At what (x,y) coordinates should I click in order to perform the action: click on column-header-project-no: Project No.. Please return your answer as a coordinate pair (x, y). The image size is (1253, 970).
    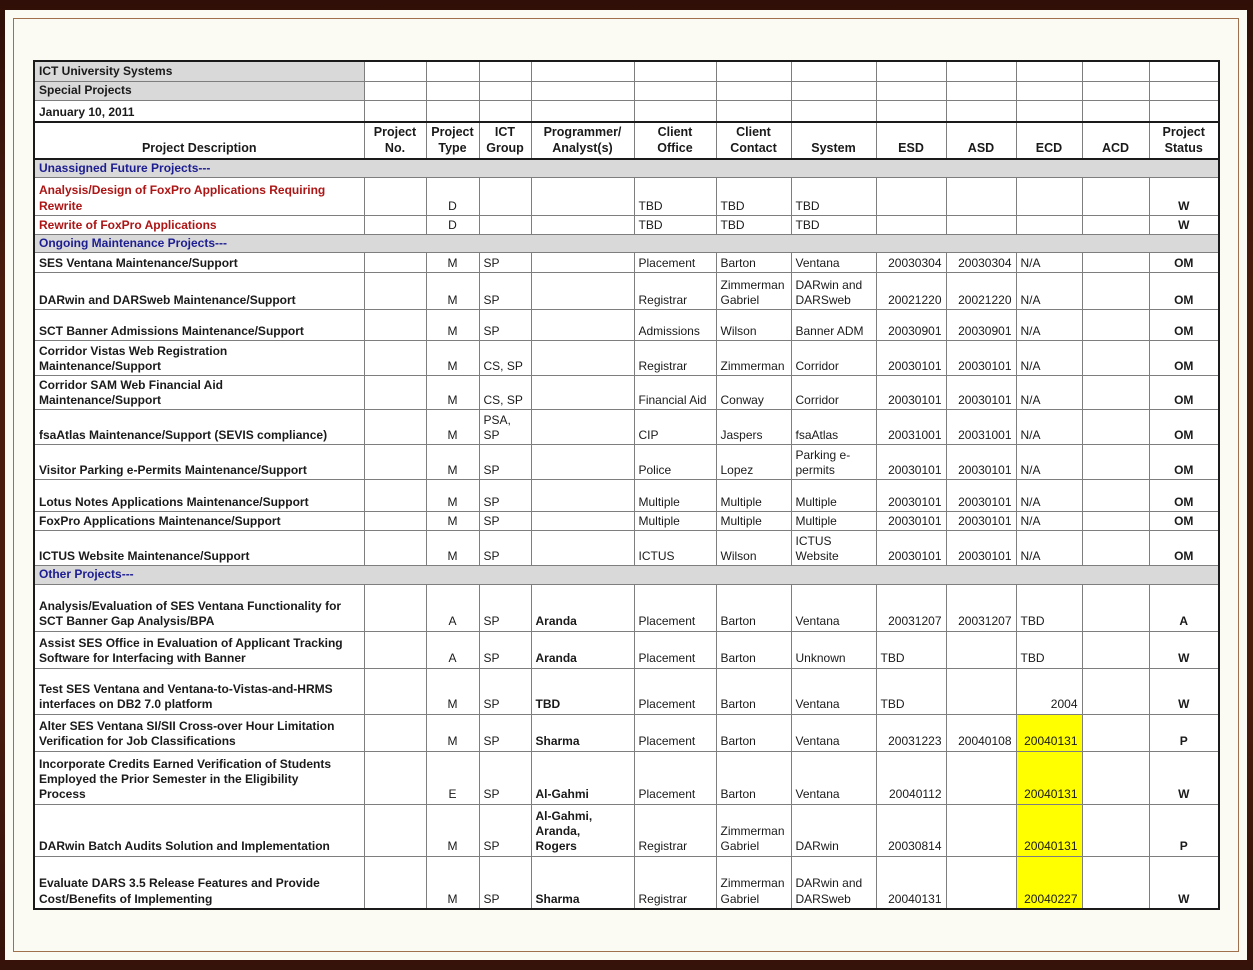
    Looking at the image, I should click on (395, 140).